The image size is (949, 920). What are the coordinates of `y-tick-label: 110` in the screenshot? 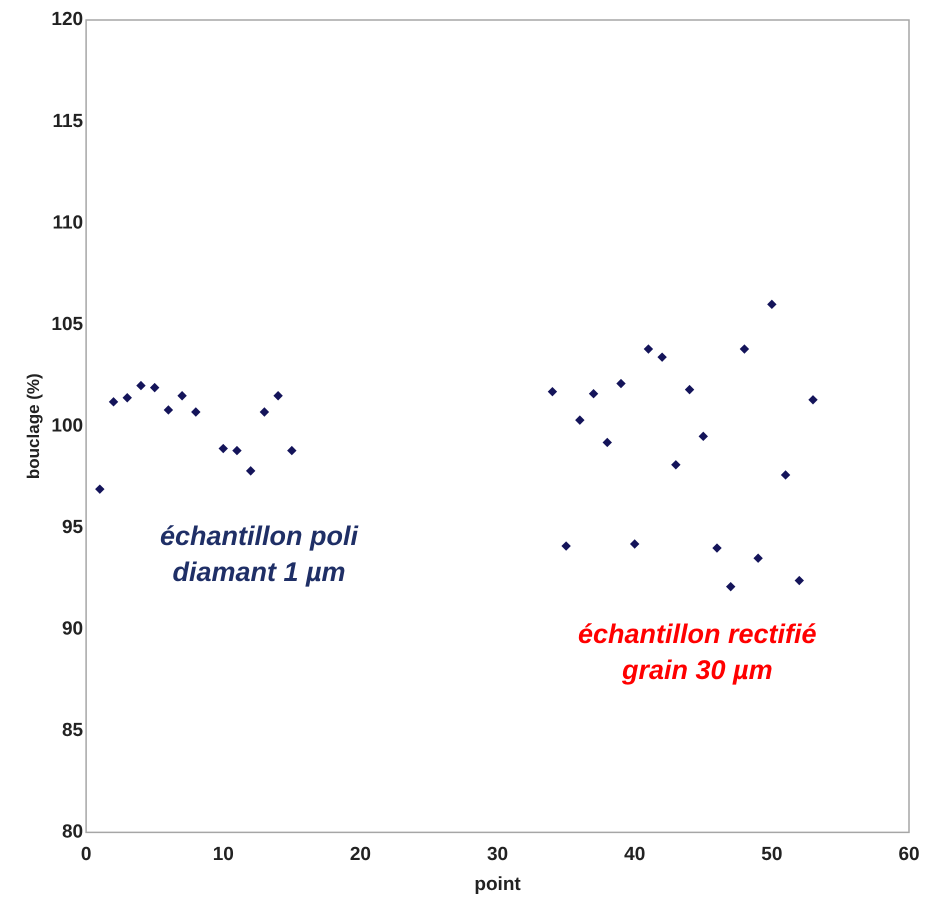 It's located at (68, 223).